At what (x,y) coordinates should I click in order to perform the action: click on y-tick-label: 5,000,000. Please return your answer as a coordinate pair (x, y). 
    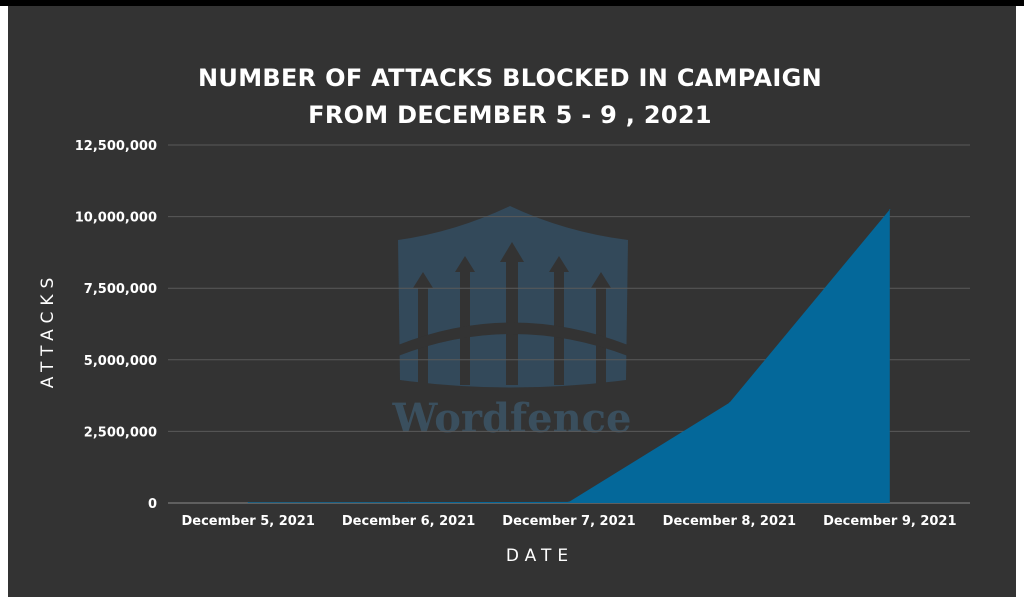
    Looking at the image, I should click on (120, 361).